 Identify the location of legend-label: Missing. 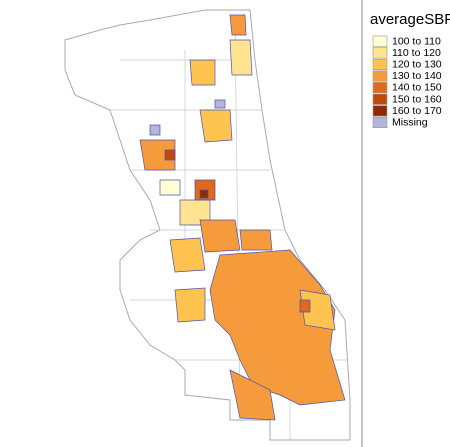
(410, 122).